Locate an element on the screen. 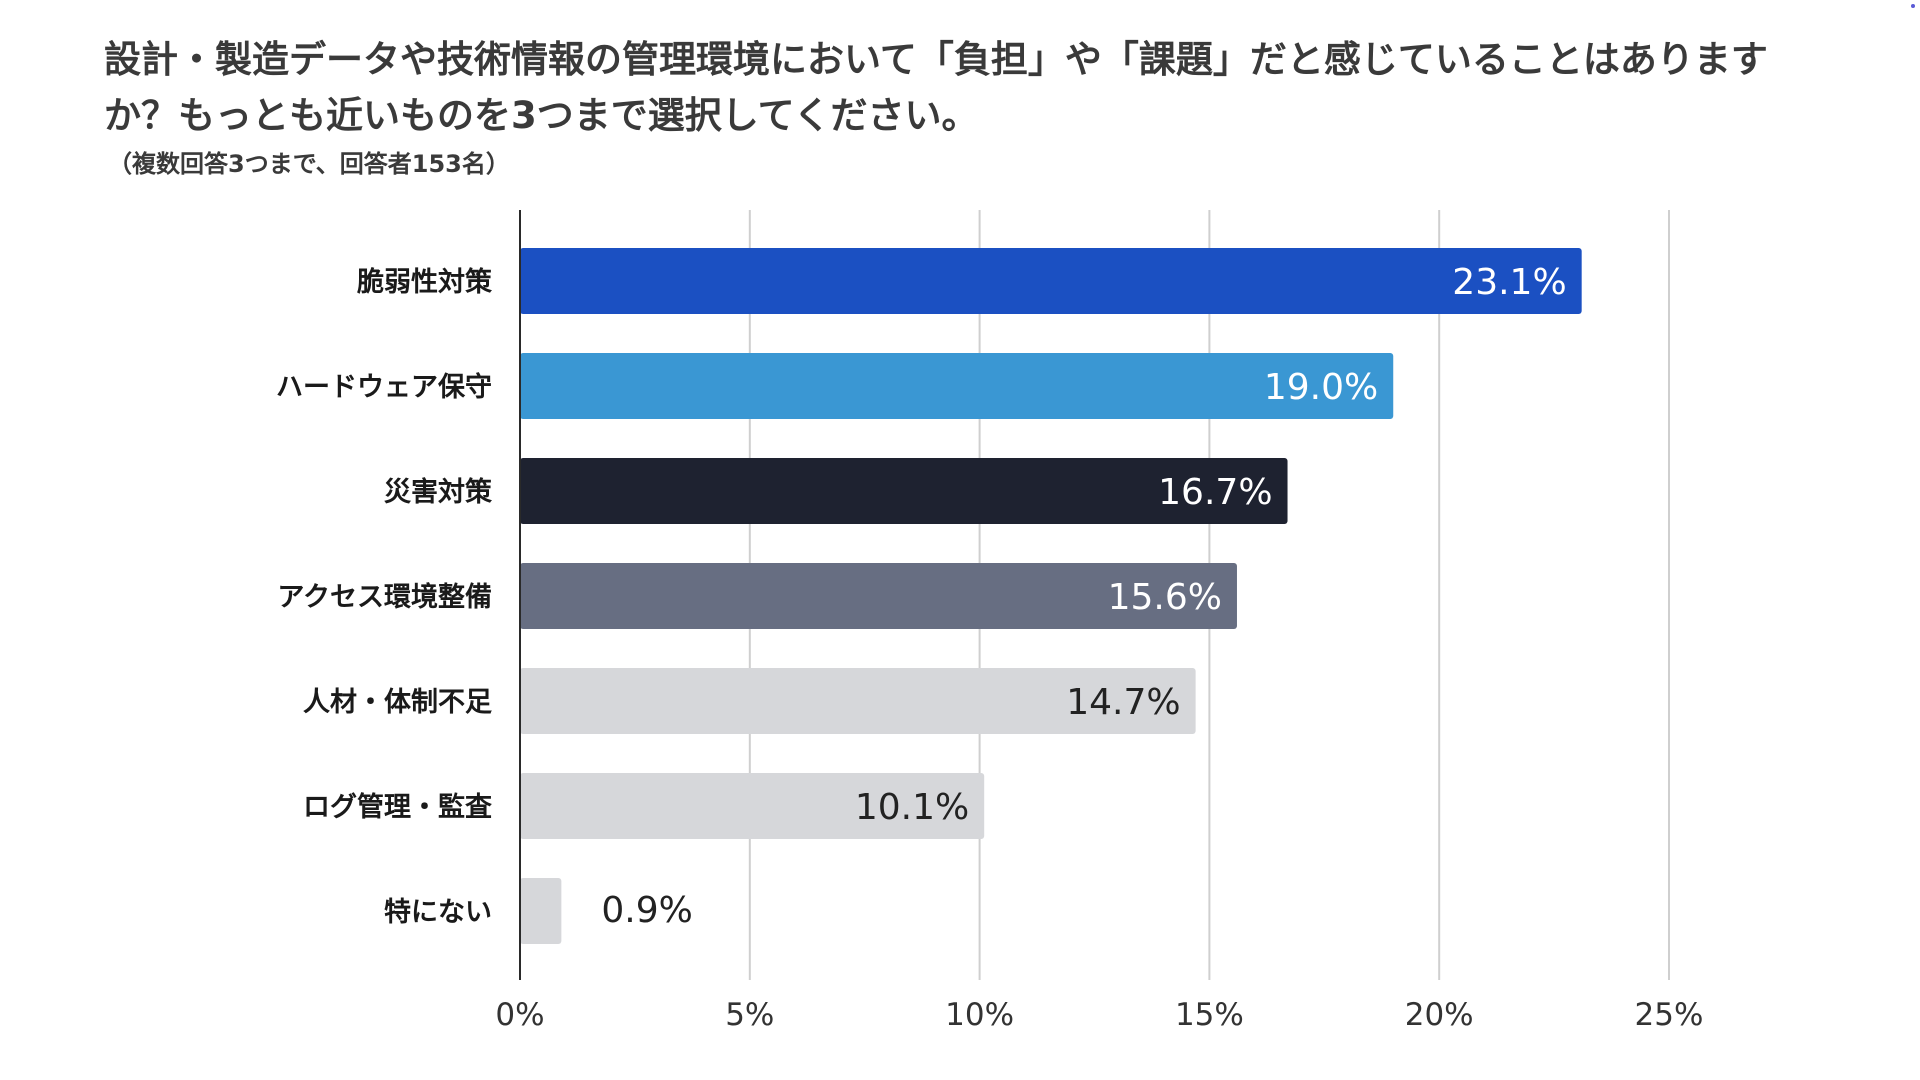 The height and width of the screenshot is (1080, 1920). chart-subtitle: （複数回答3つまで、回答者153名） is located at coordinates (309, 164).